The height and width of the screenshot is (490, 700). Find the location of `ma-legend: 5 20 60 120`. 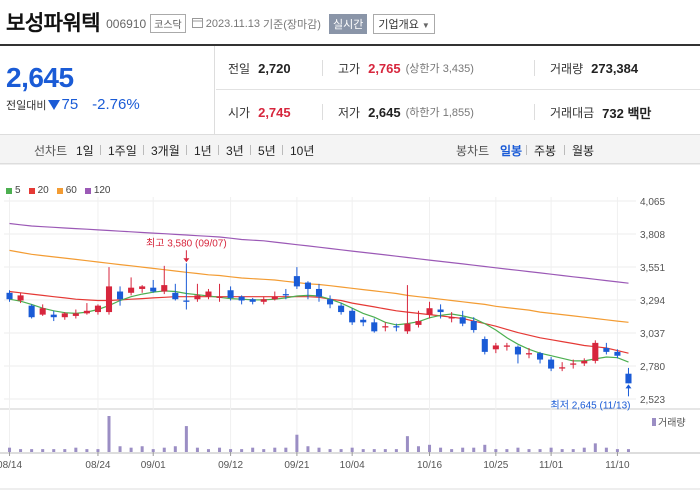

ma-legend: 5 20 60 120 is located at coordinates (62, 190).